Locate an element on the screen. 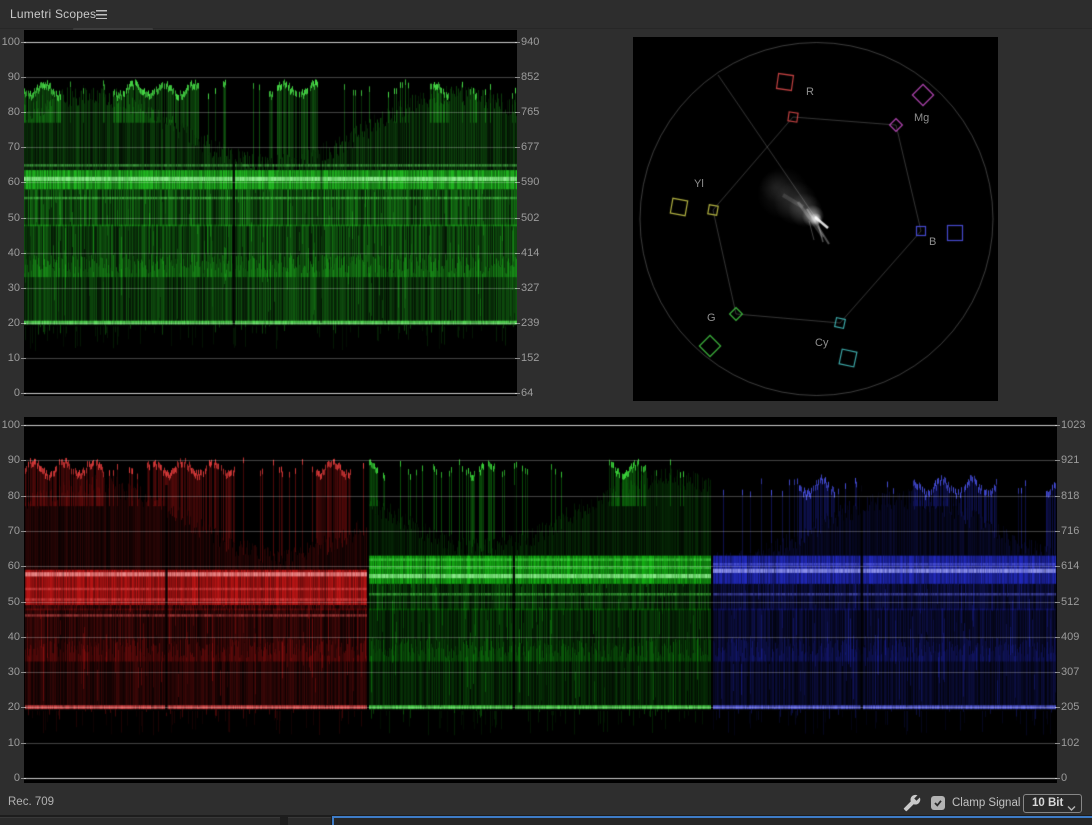  axis-tick-label: 102 is located at coordinates (1067, 742).